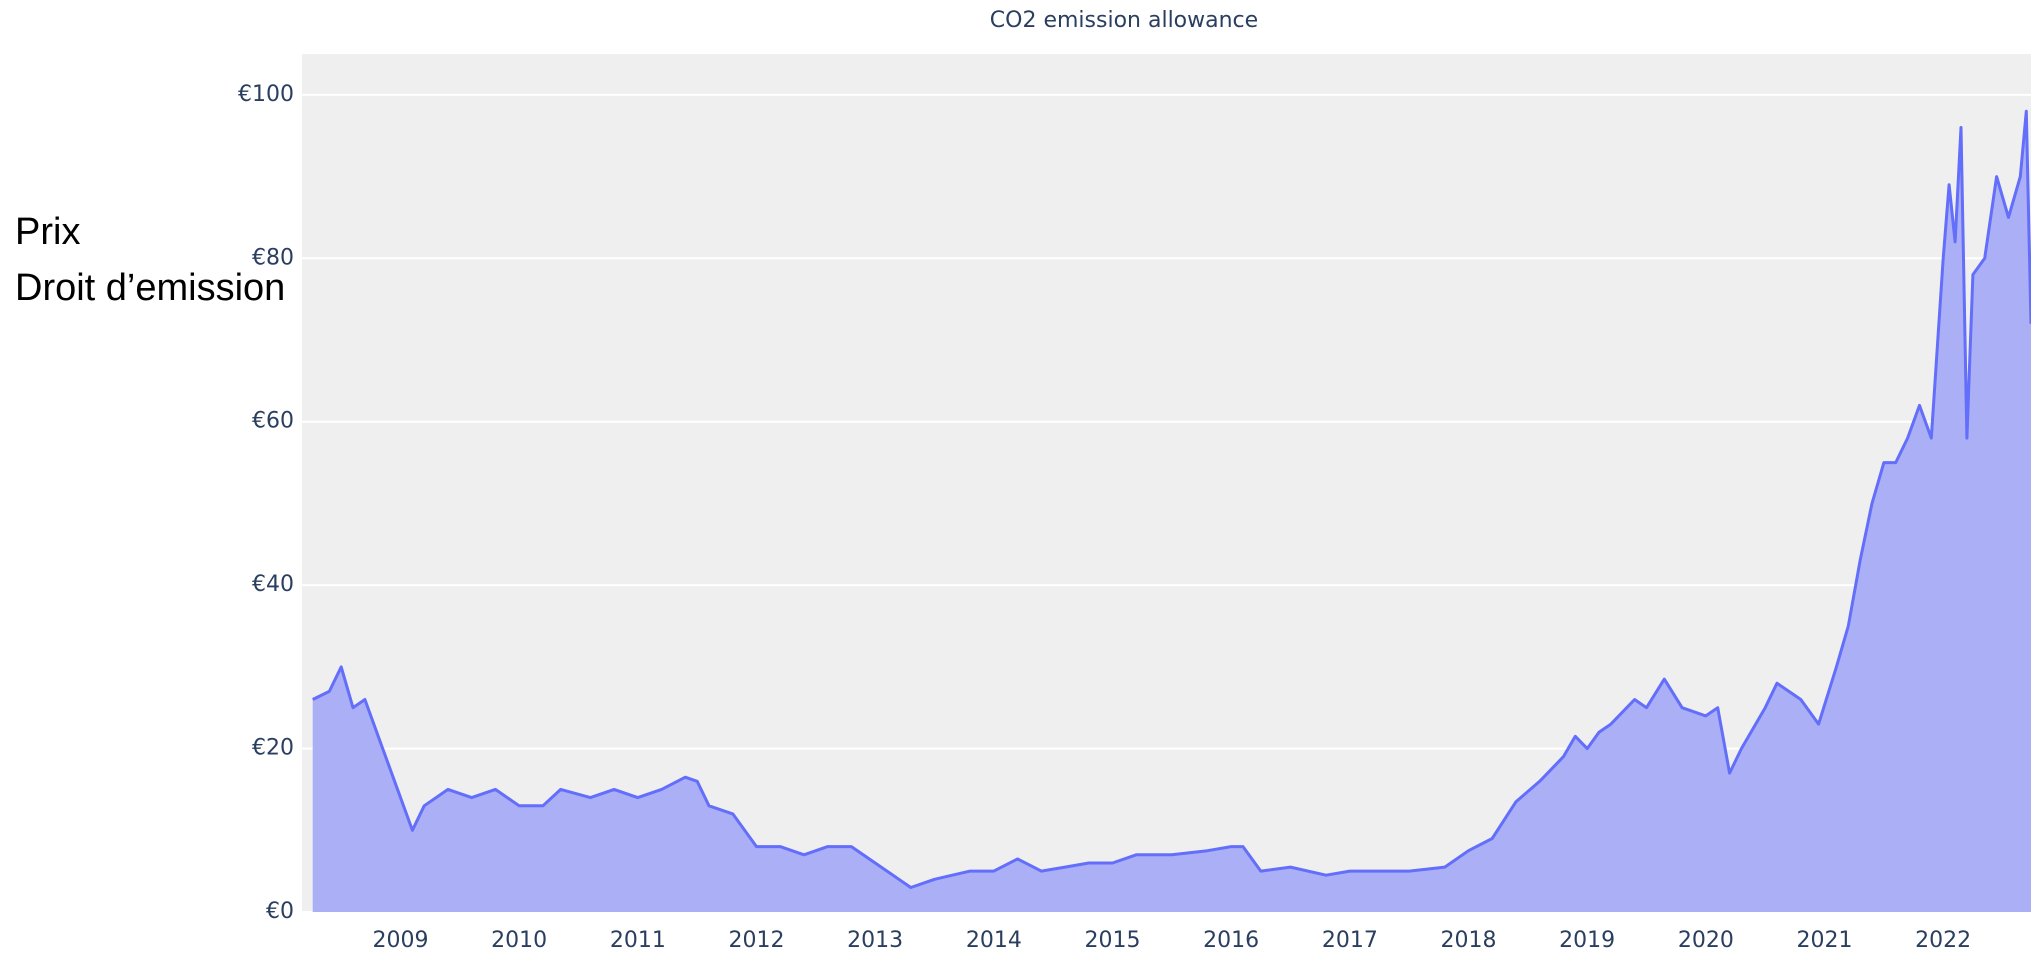 The image size is (2031, 957). Describe the element at coordinates (1706, 940) in the screenshot. I see `x-tick-label: 2020` at that location.